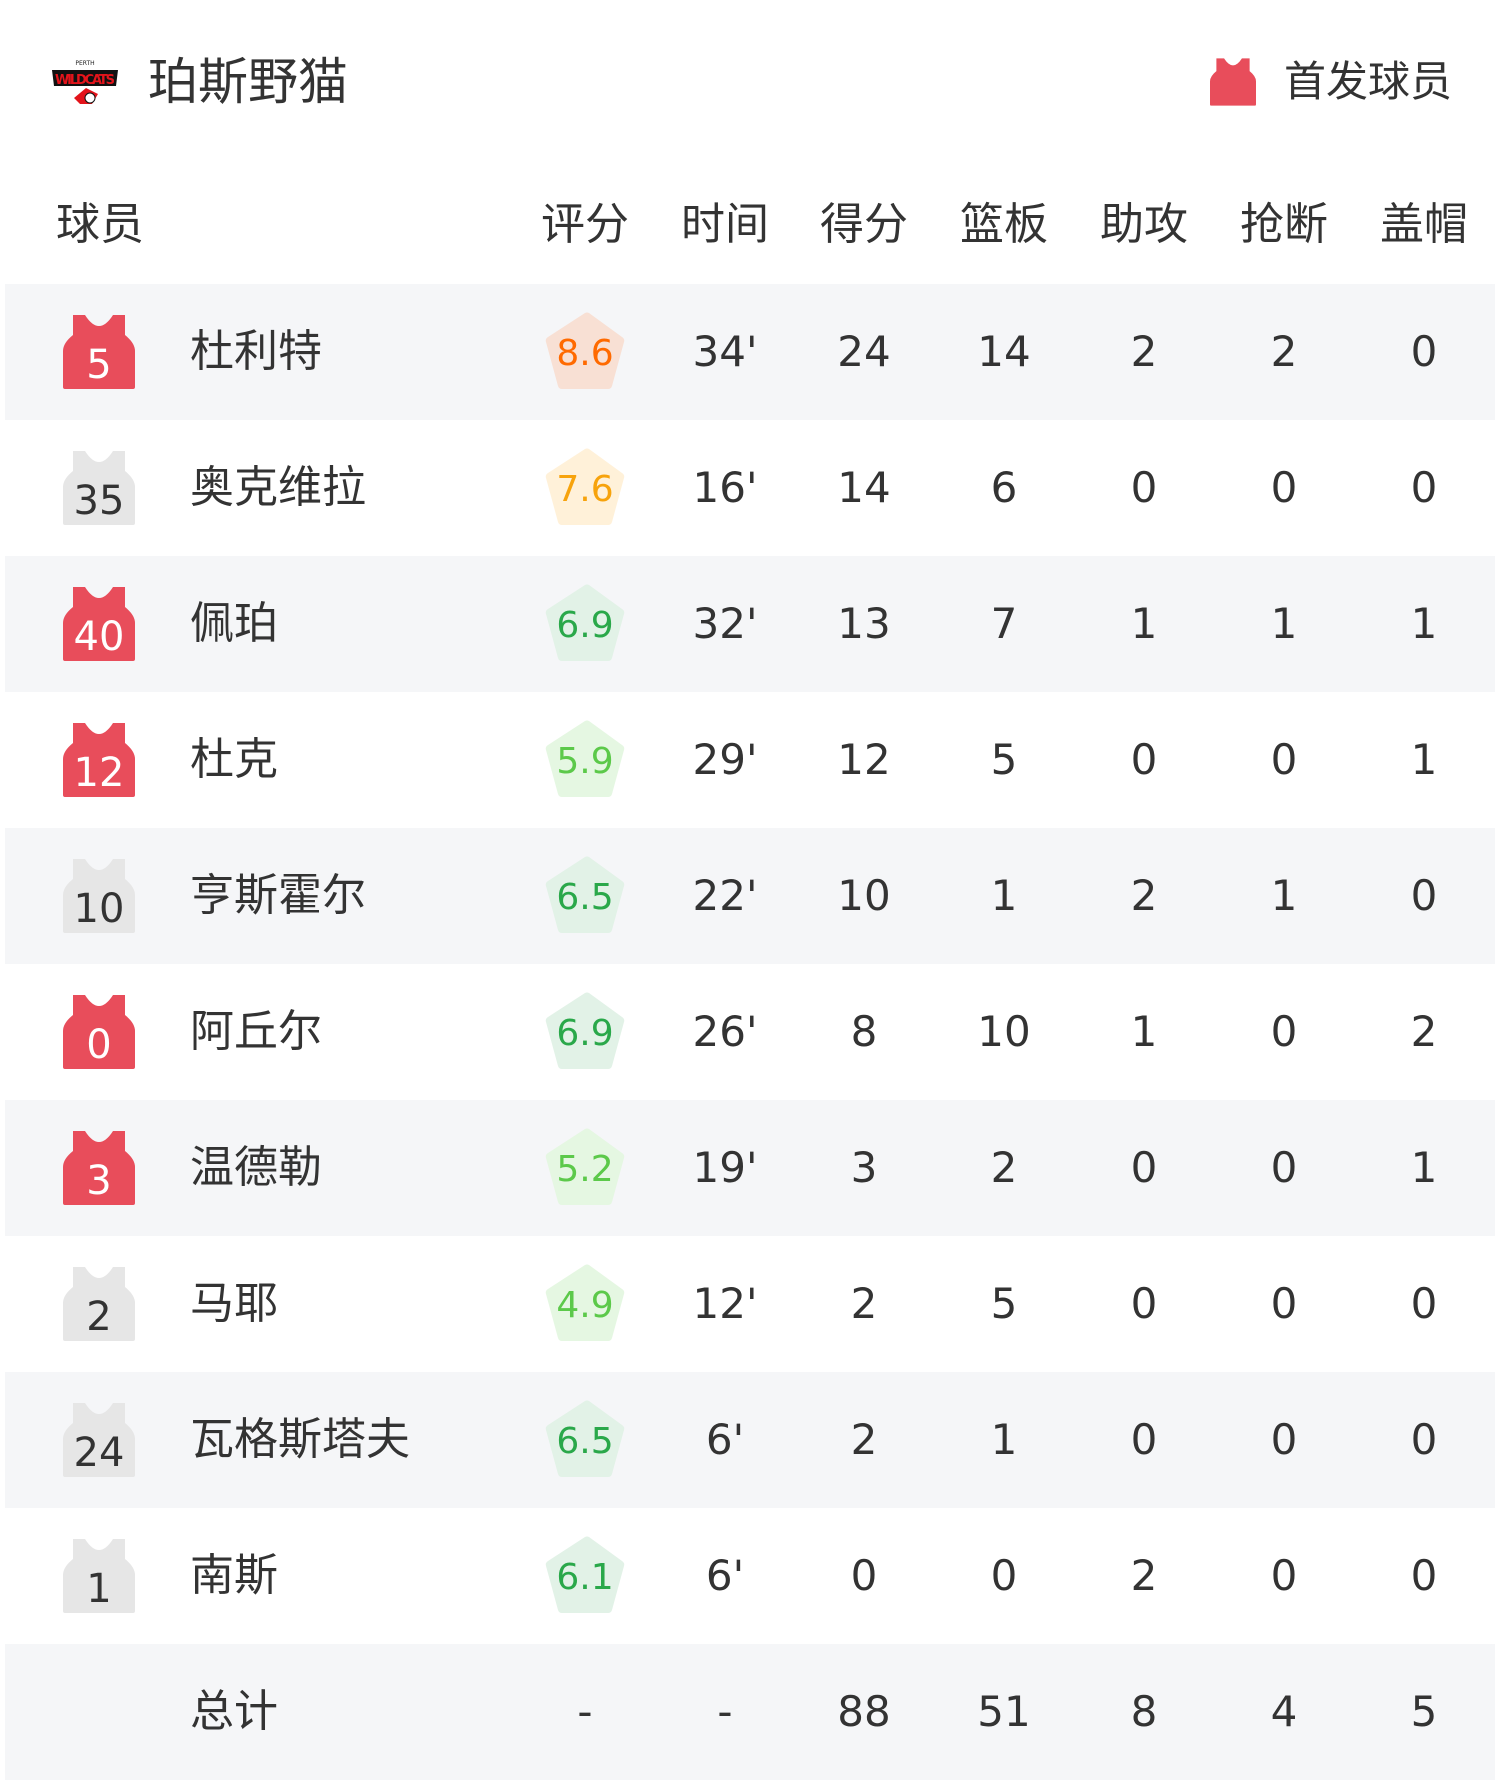 The image size is (1500, 1784). Describe the element at coordinates (234, 759) in the screenshot. I see `player-name: 杜克` at that location.